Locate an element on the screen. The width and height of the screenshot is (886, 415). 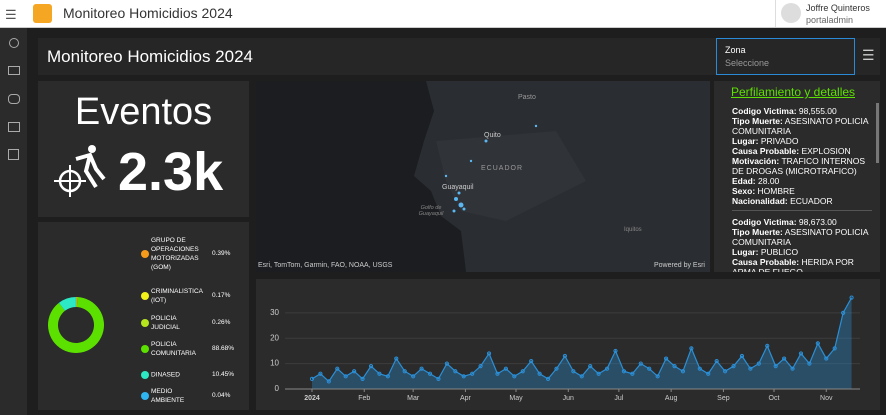
x-tick-label: Jun is located at coordinates (568, 398).